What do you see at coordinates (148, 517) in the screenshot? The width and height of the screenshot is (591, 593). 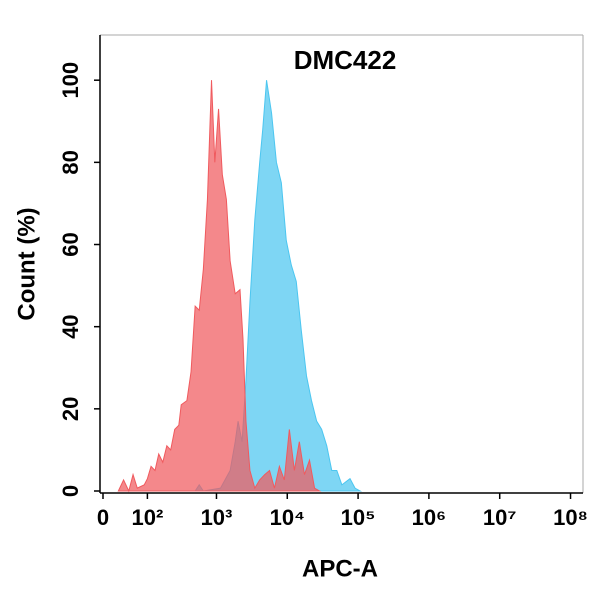 I see `x-tick-label: 10²` at bounding box center [148, 517].